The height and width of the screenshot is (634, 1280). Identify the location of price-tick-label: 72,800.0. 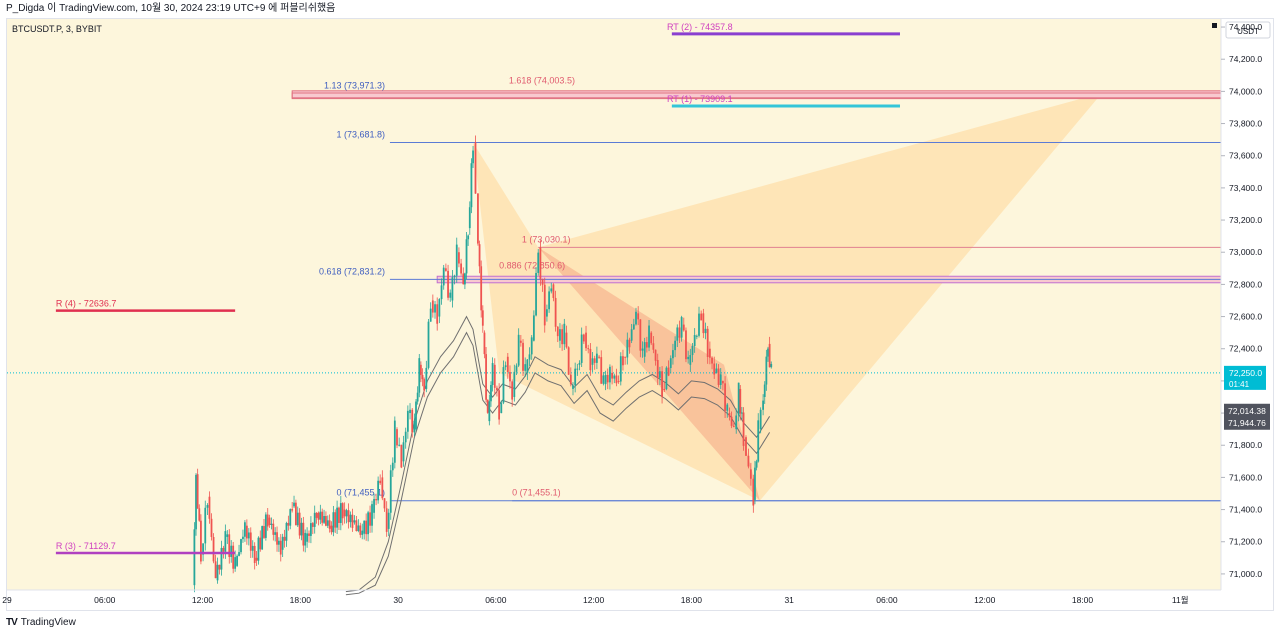
(1245, 284).